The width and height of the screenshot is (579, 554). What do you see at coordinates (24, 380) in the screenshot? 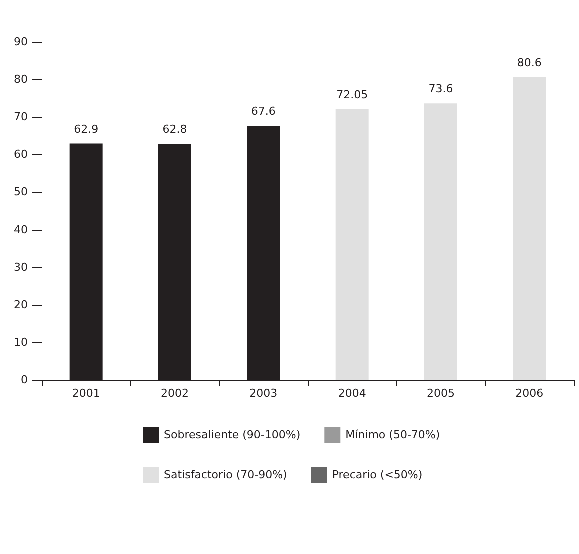
I see `y-tick-label: 0` at bounding box center [24, 380].